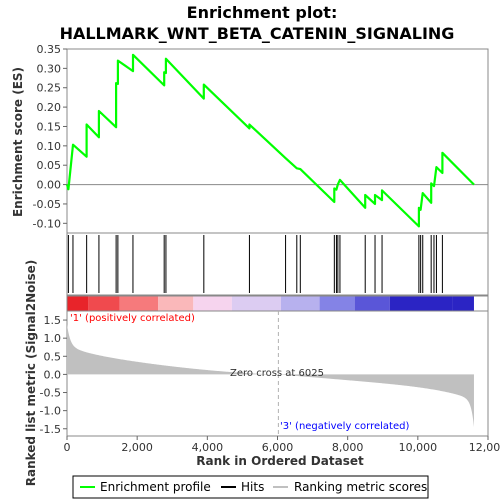 The height and width of the screenshot is (500, 500). Describe the element at coordinates (49, 49) in the screenshot. I see `es-y-tick-label: 0.35` at that location.